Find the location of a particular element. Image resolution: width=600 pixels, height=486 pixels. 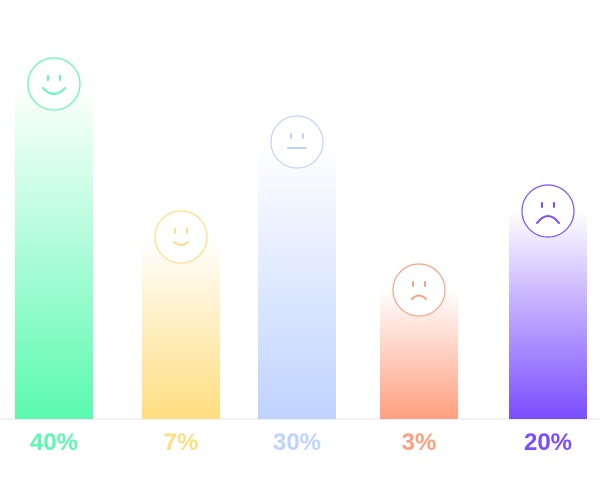

value-label-neutral: 30% is located at coordinates (297, 442).